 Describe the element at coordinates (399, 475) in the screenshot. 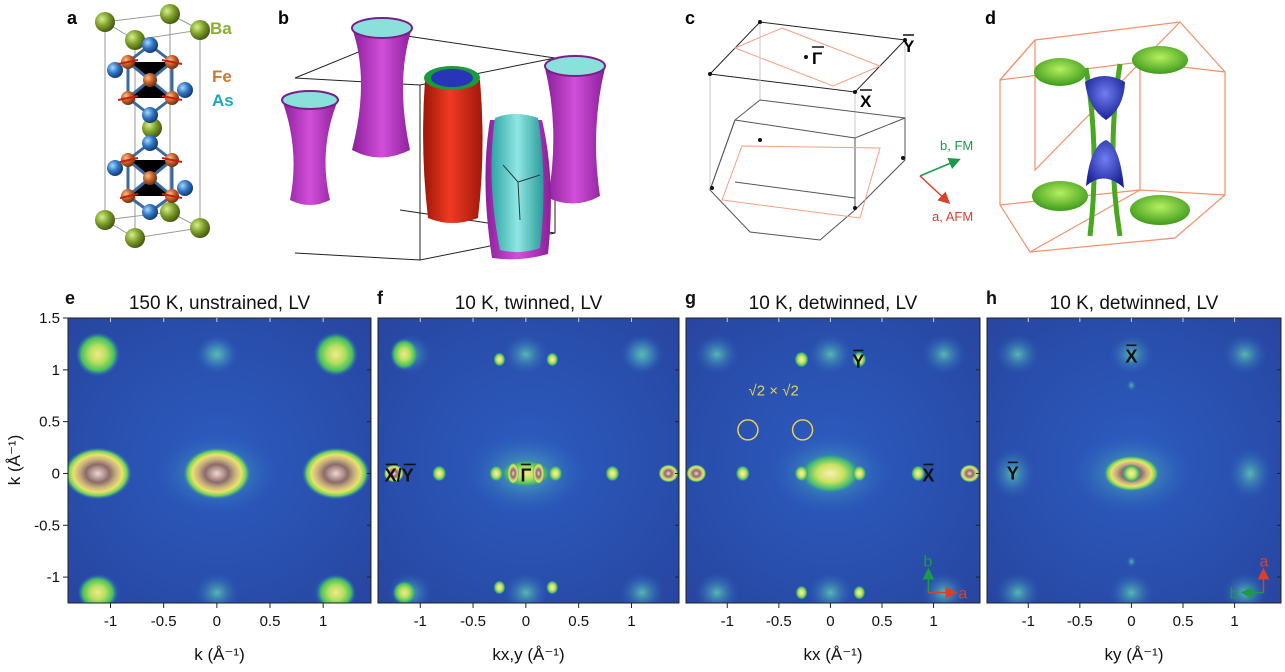

I see `high-symmetry-label: X/Y` at that location.